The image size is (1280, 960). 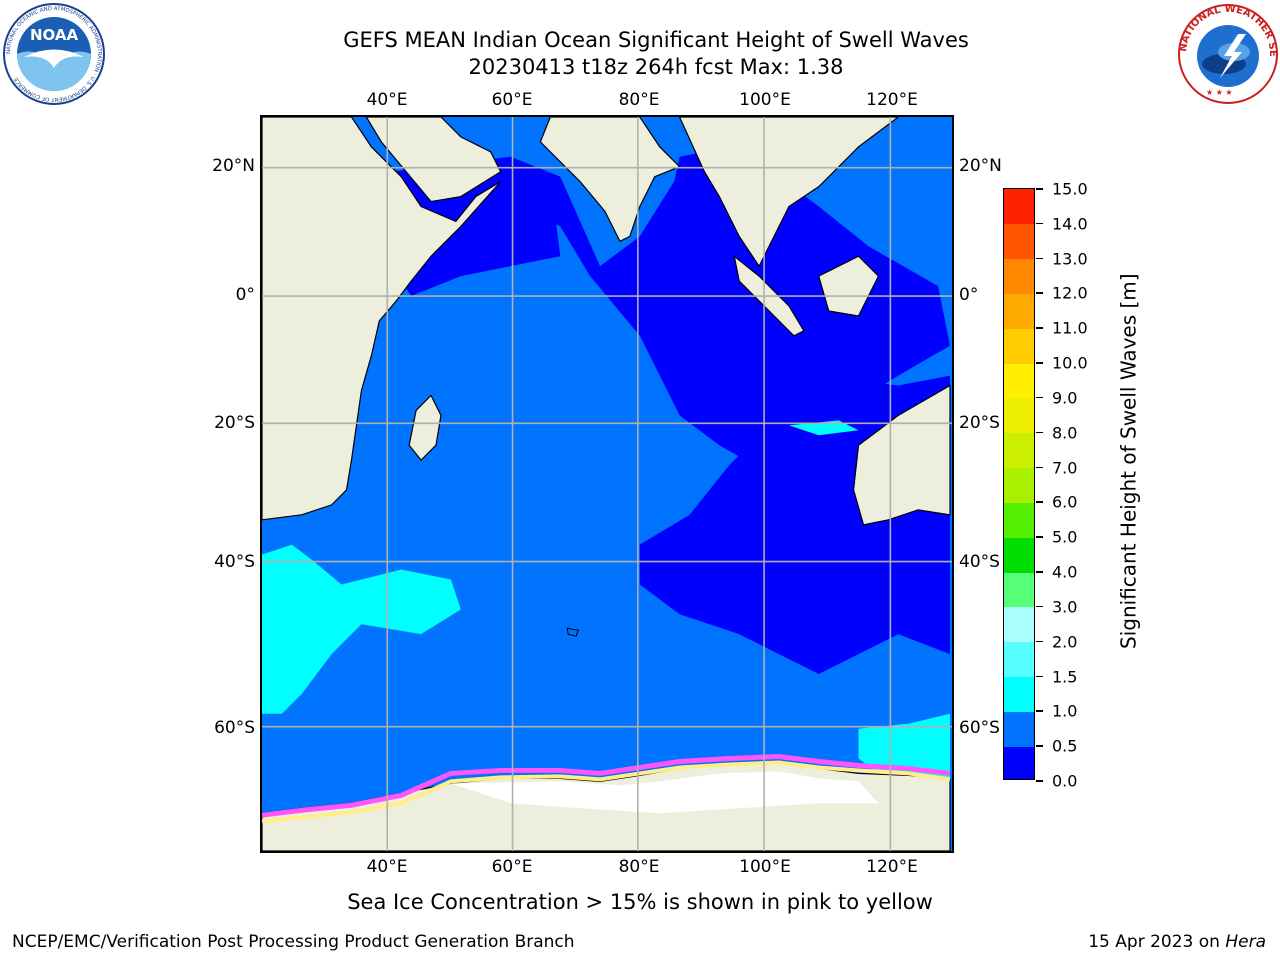 What do you see at coordinates (1070, 293) in the screenshot?
I see `colorbar-tick-label: 12.0` at bounding box center [1070, 293].